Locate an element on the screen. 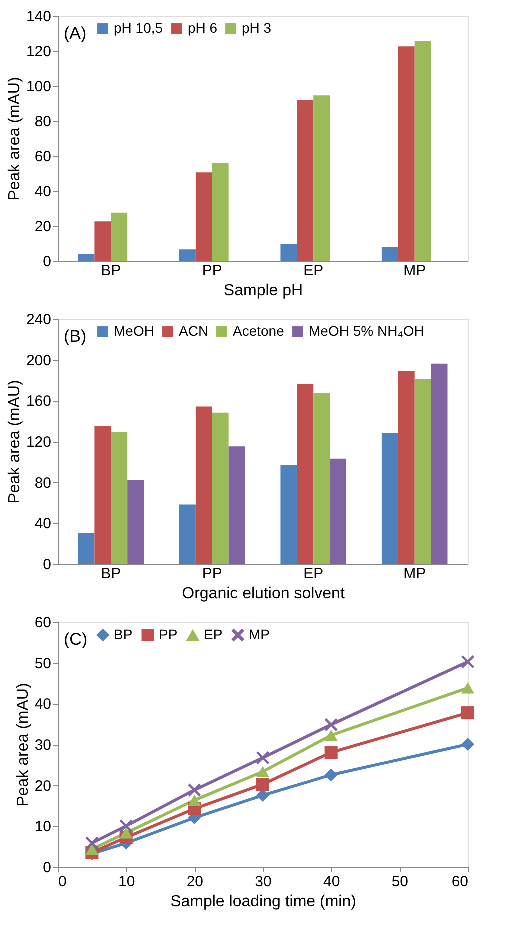 This screenshot has height=947, width=529. y-tick-label: 140 is located at coordinates (39, 17).